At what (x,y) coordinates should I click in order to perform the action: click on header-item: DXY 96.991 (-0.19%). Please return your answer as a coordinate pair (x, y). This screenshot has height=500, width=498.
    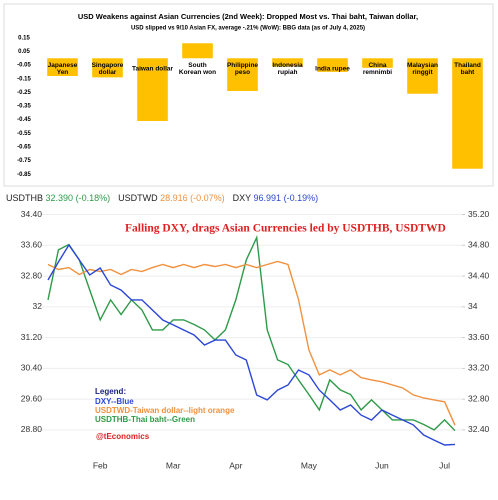
    Looking at the image, I should click on (275, 198).